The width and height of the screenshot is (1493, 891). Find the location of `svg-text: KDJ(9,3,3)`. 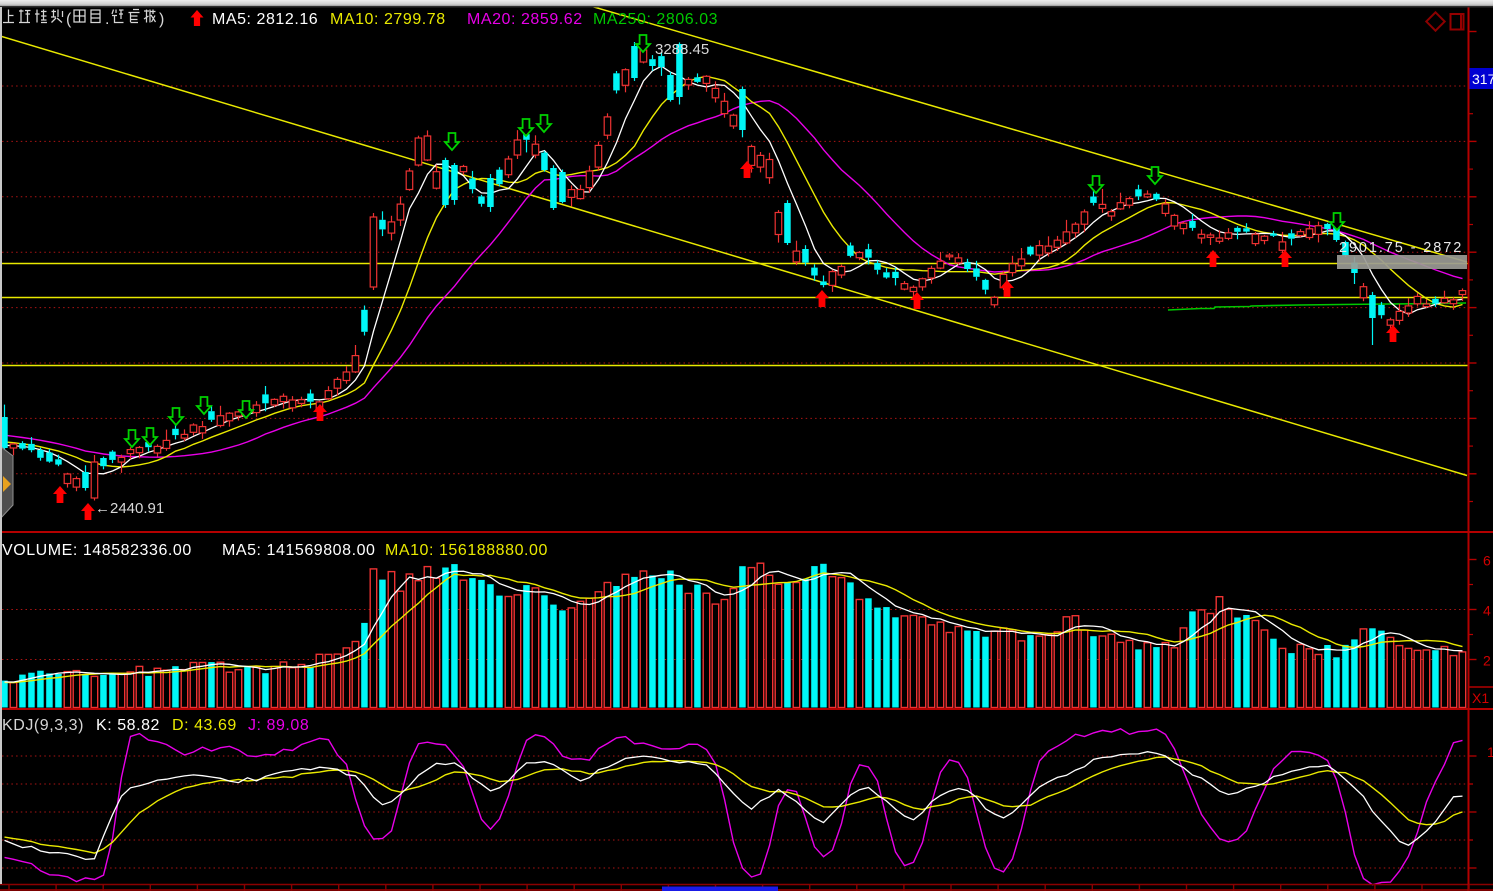

svg-text: KDJ(9,3,3) is located at coordinates (43, 725).